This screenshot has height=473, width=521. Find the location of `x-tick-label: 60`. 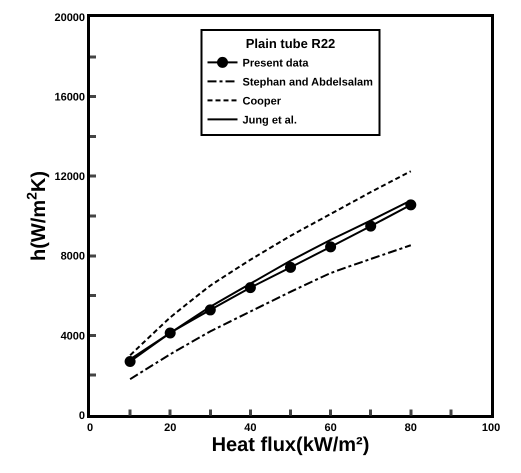

x-tick-label: 60 is located at coordinates (330, 428).